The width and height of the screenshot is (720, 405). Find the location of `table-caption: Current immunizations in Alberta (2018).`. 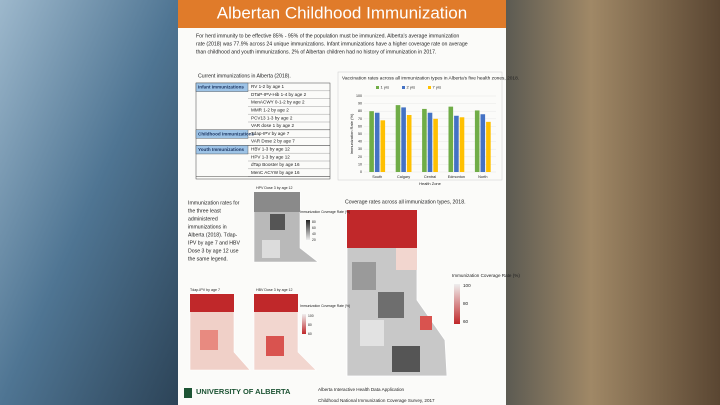

table-caption: Current immunizations in Alberta (2018). is located at coordinates (244, 76).